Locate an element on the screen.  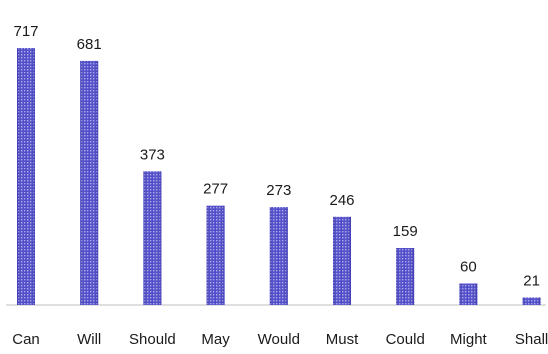
category-label-can: Can is located at coordinates (26, 339).